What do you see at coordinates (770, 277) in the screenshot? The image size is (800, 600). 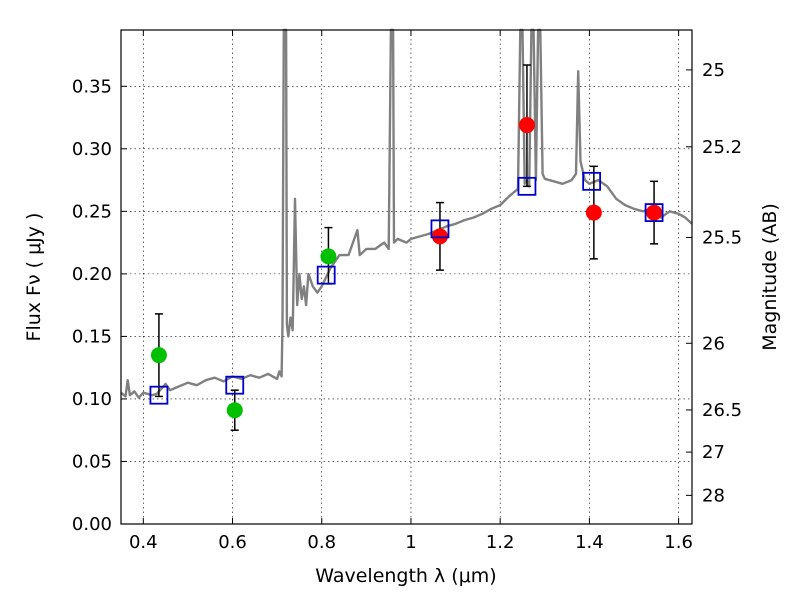 I see `y2-axis-label: Magnitude (AB)` at bounding box center [770, 277].